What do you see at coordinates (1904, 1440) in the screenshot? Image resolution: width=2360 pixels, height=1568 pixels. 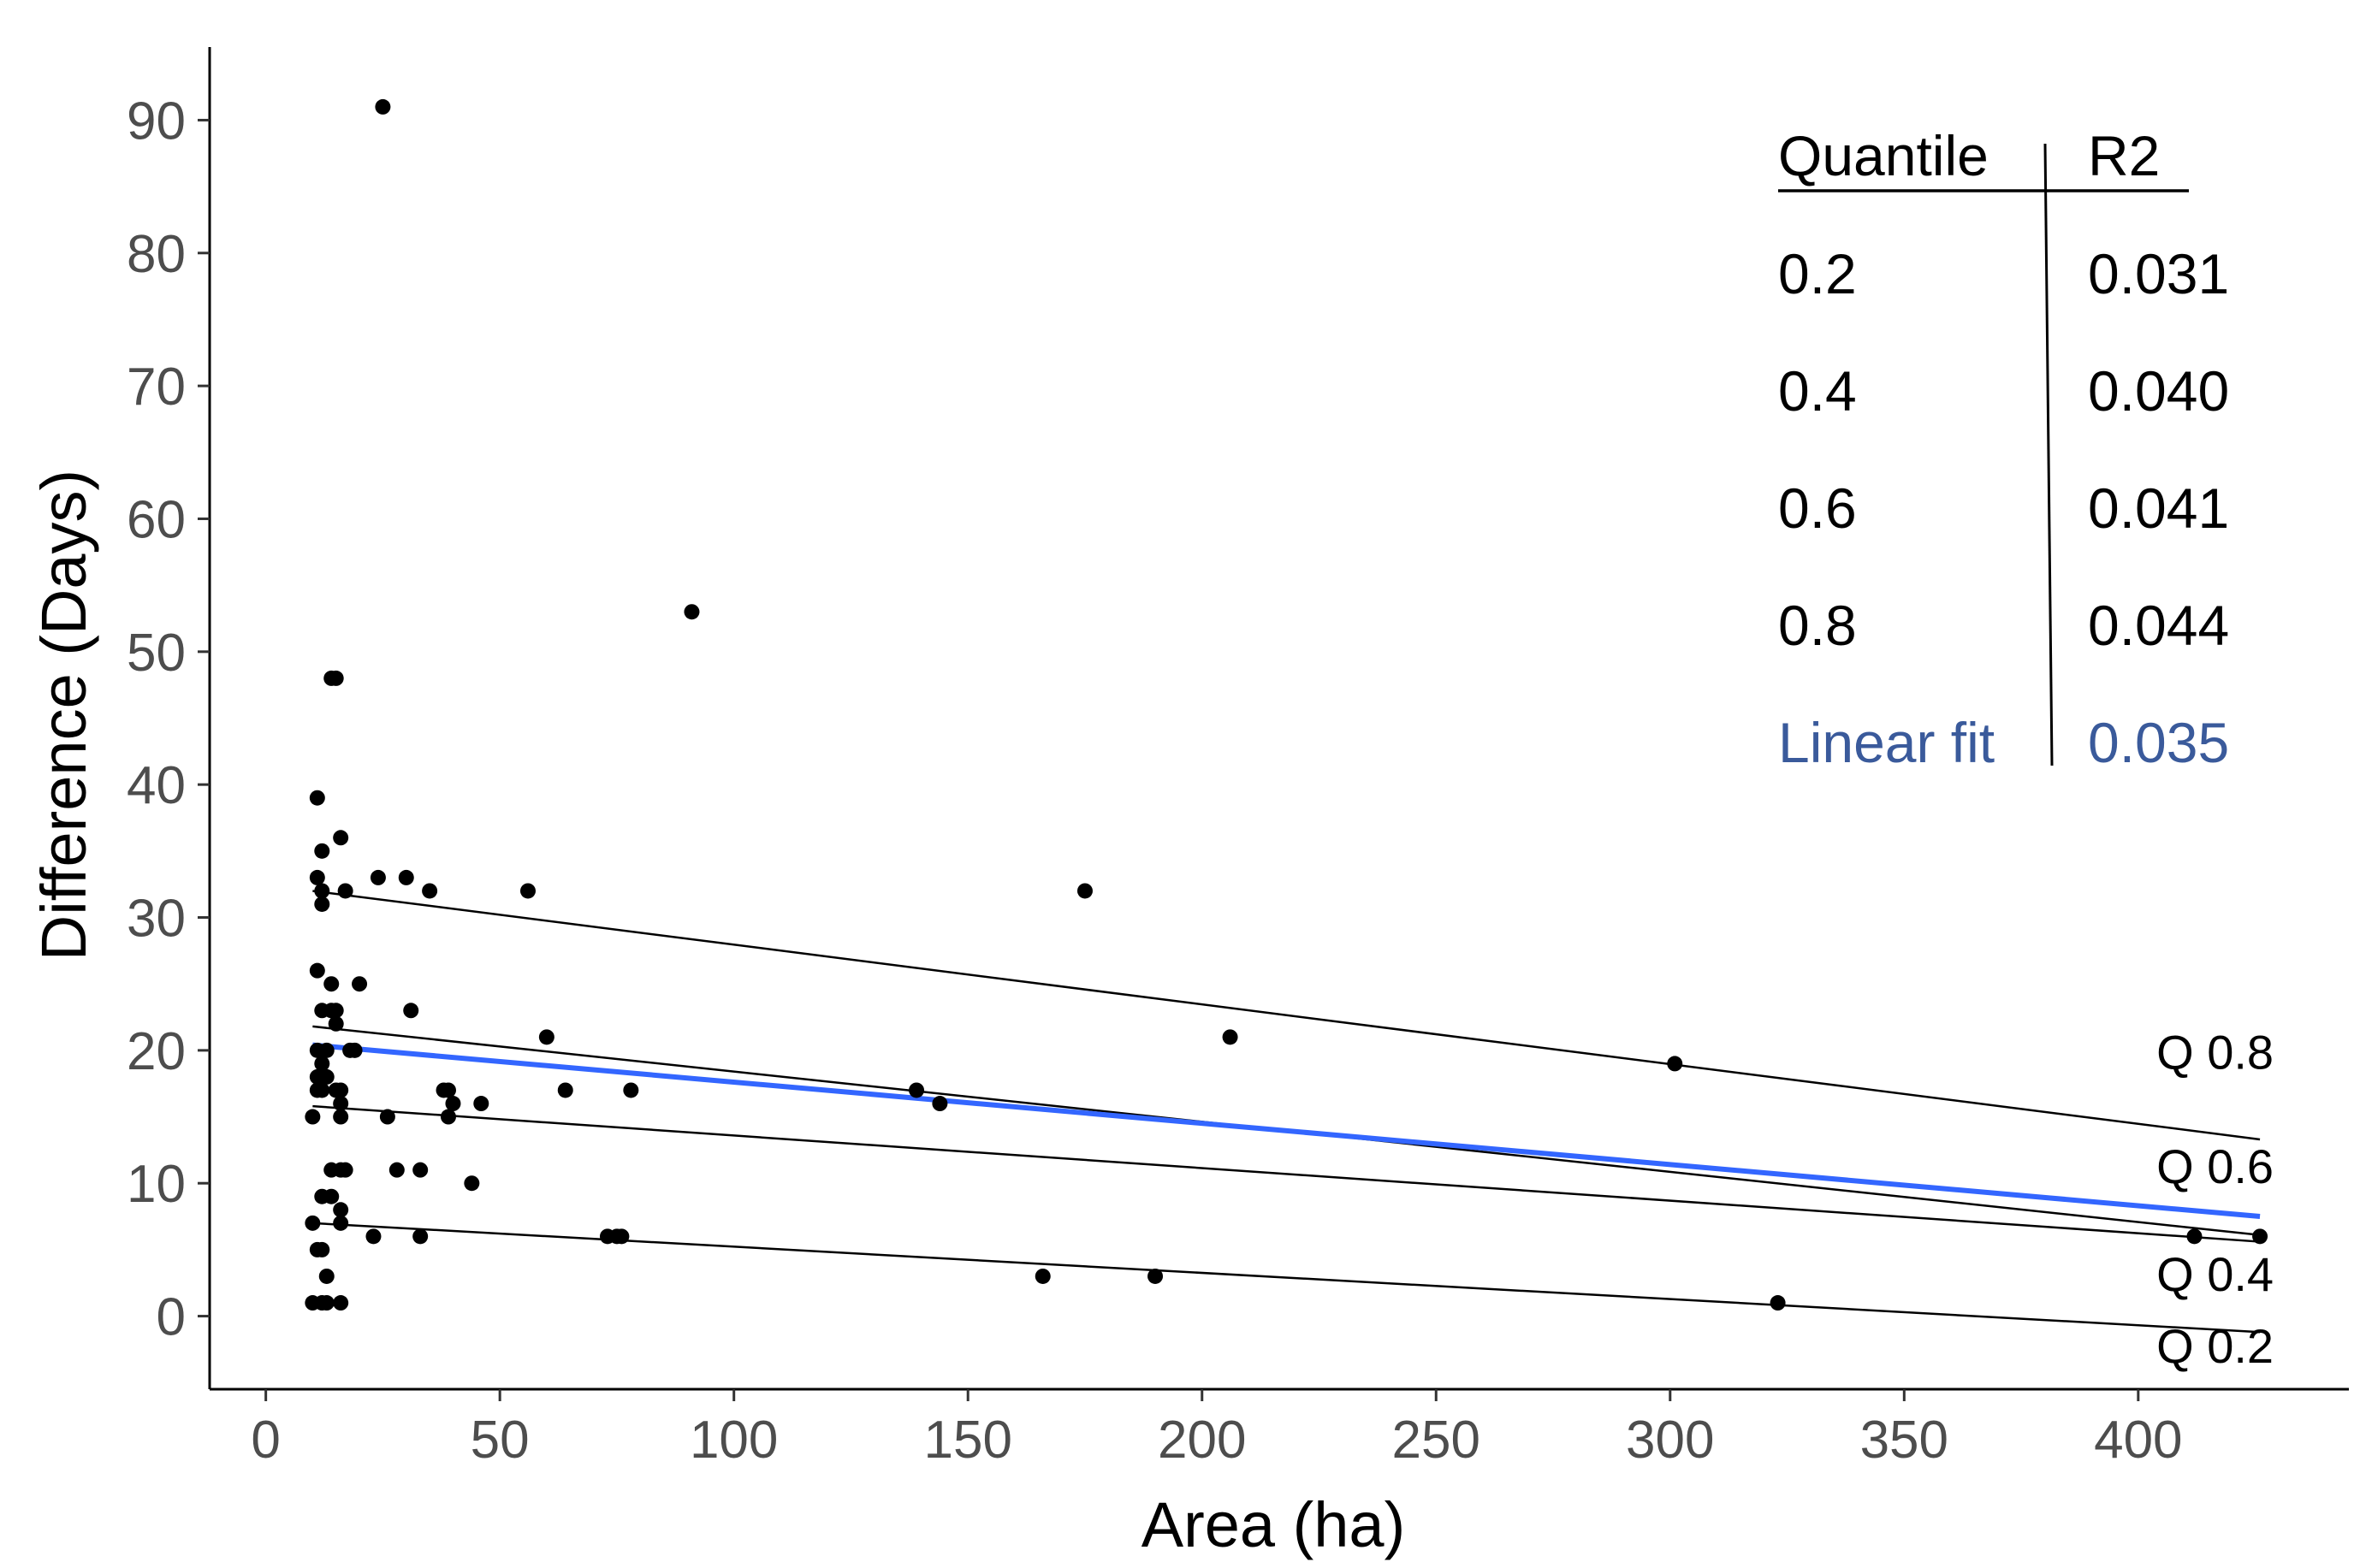 I see `x-tick-label: 350` at bounding box center [1904, 1440].